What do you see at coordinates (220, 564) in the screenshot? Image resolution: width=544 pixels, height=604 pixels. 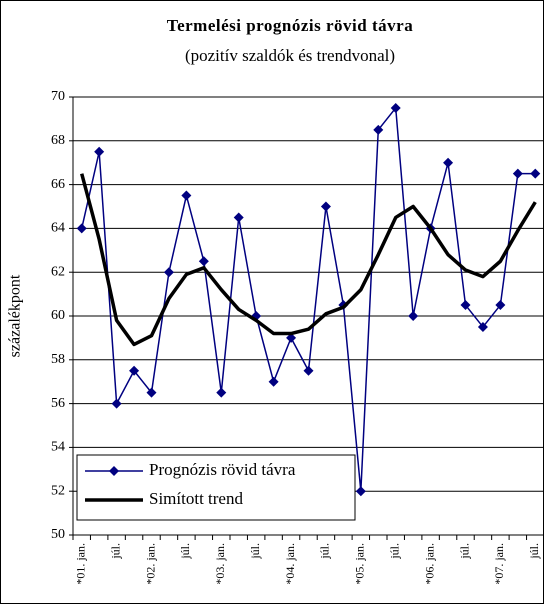 I see `x-tick-label: *03. jan.` at bounding box center [220, 564].